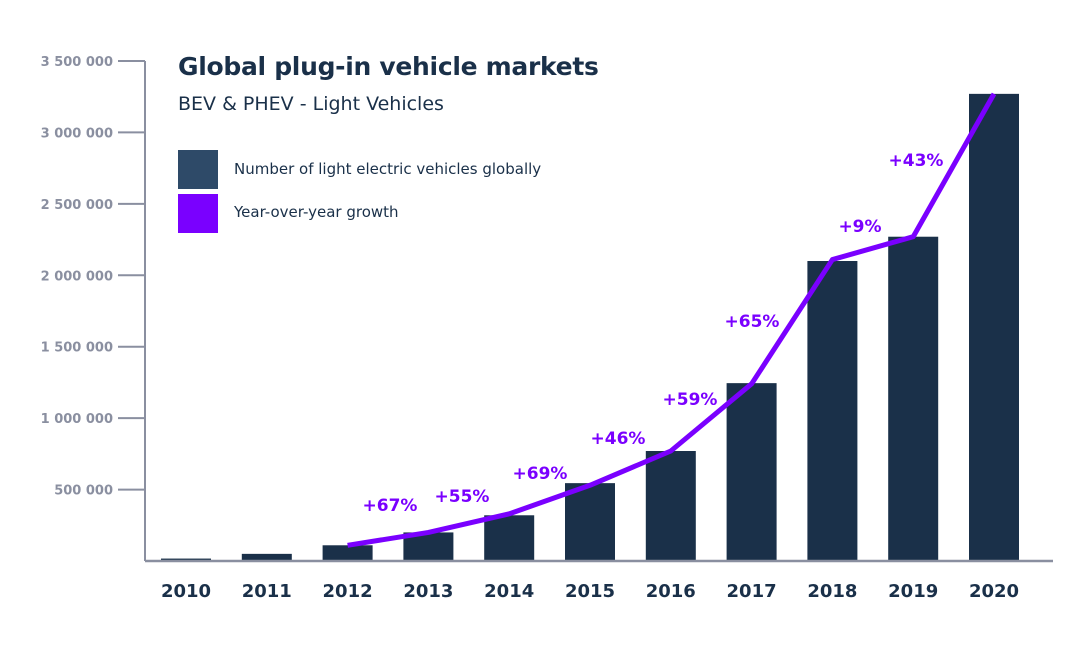  Describe the element at coordinates (462, 497) in the screenshot. I see `growth-label-2014: +55%` at that location.